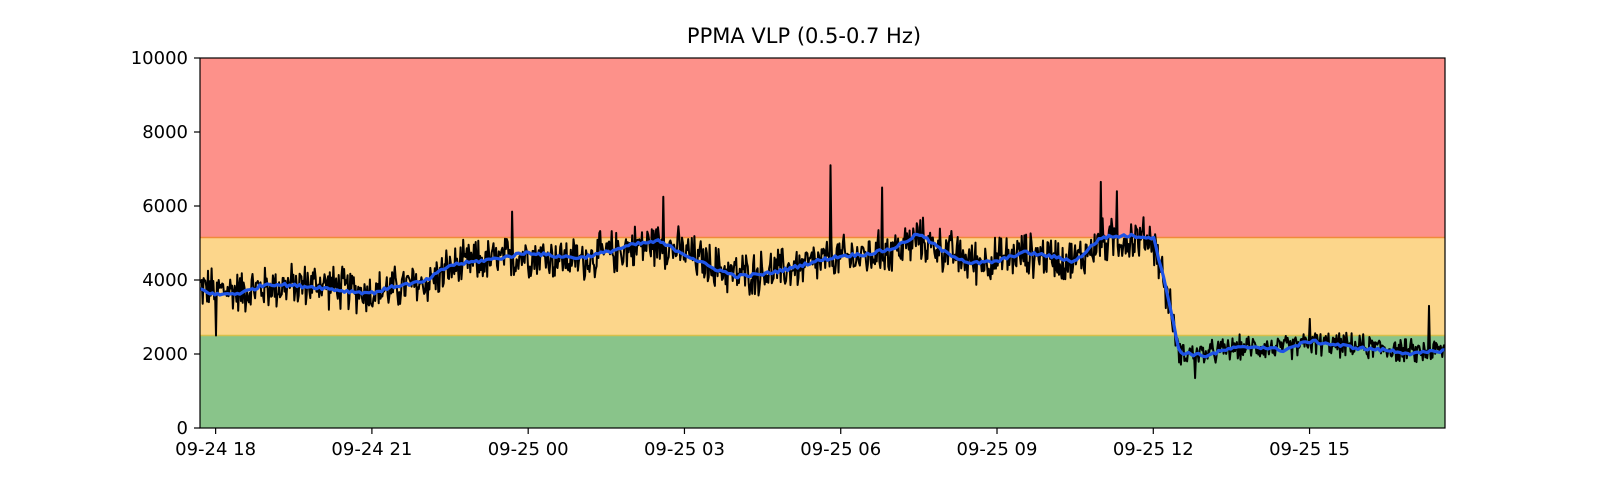 The height and width of the screenshot is (480, 1600). Describe the element at coordinates (215, 449) in the screenshot. I see `x-tick-label: 09-24 18` at that location.